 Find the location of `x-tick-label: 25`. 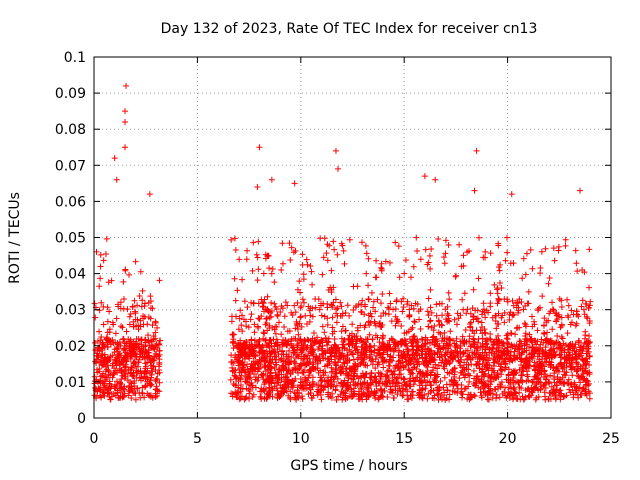

x-tick-label: 25 is located at coordinates (611, 439).